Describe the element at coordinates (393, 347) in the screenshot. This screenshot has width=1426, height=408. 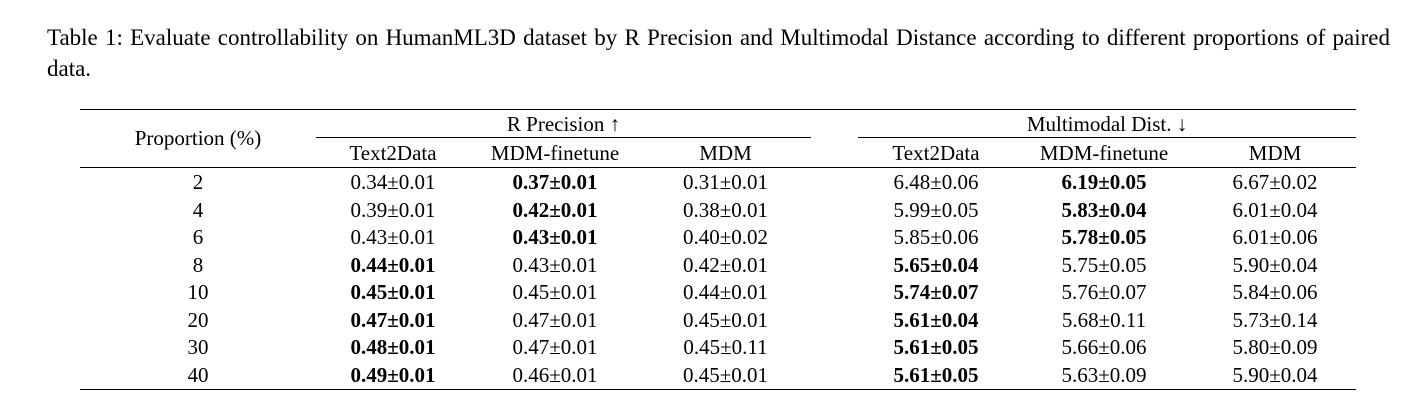
I see `value-cell: 0.48±0.01` at that location.